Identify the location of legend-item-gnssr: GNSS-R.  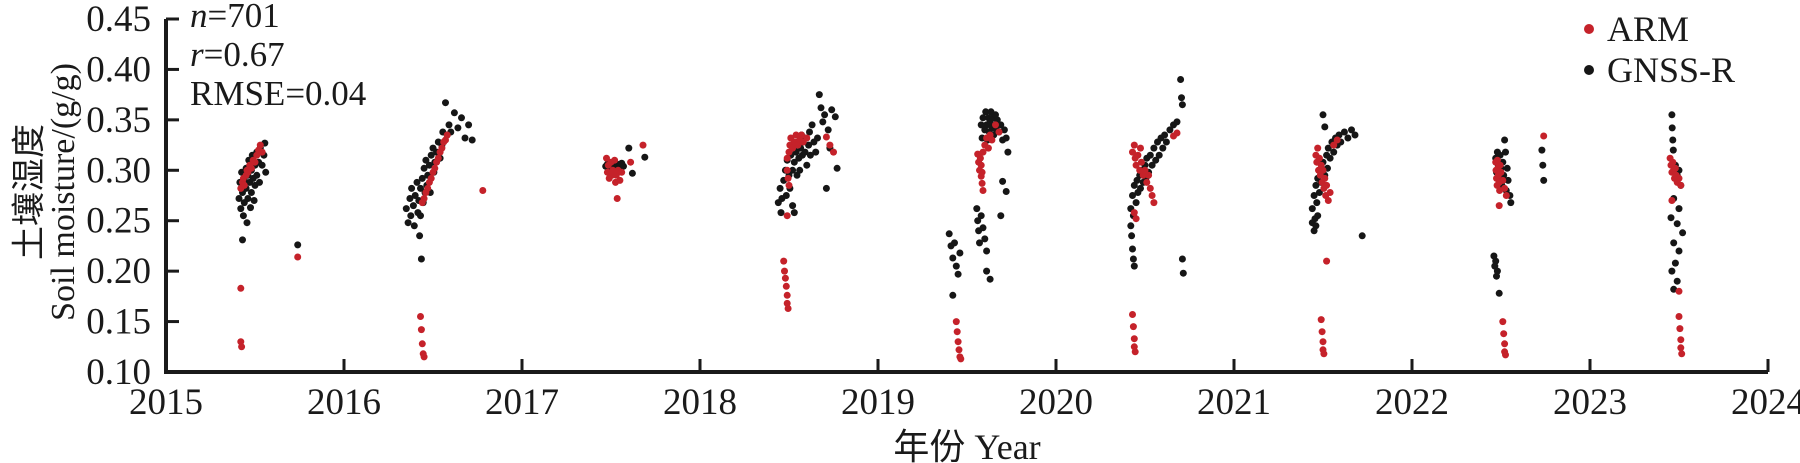
(1659, 69).